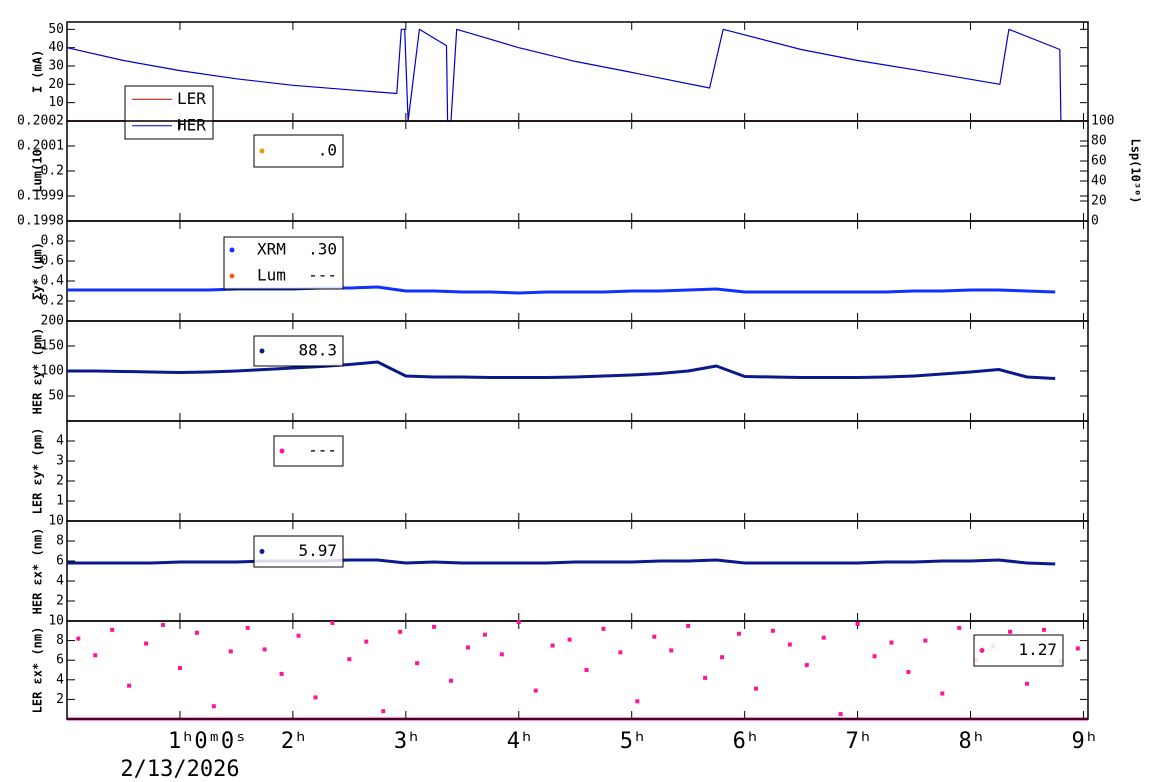 Image resolution: width=1160 pixels, height=782 pixels. I want to click on x-tick-label: 7ʰ, so click(859, 741).